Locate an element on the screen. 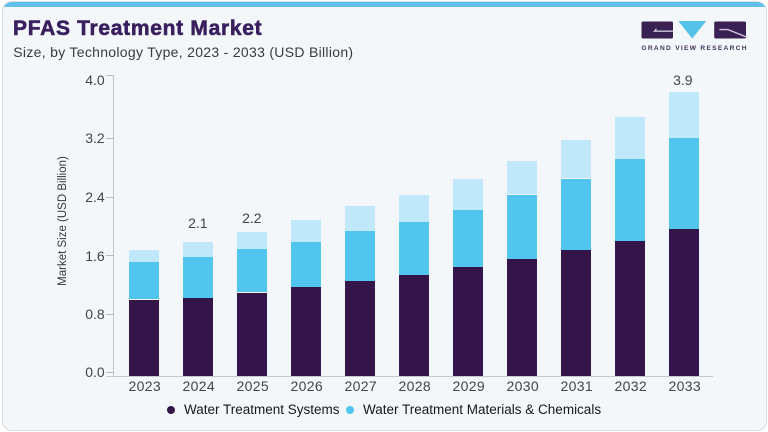  svg-text: GRAND VIEW RESEARCH is located at coordinates (694, 48).